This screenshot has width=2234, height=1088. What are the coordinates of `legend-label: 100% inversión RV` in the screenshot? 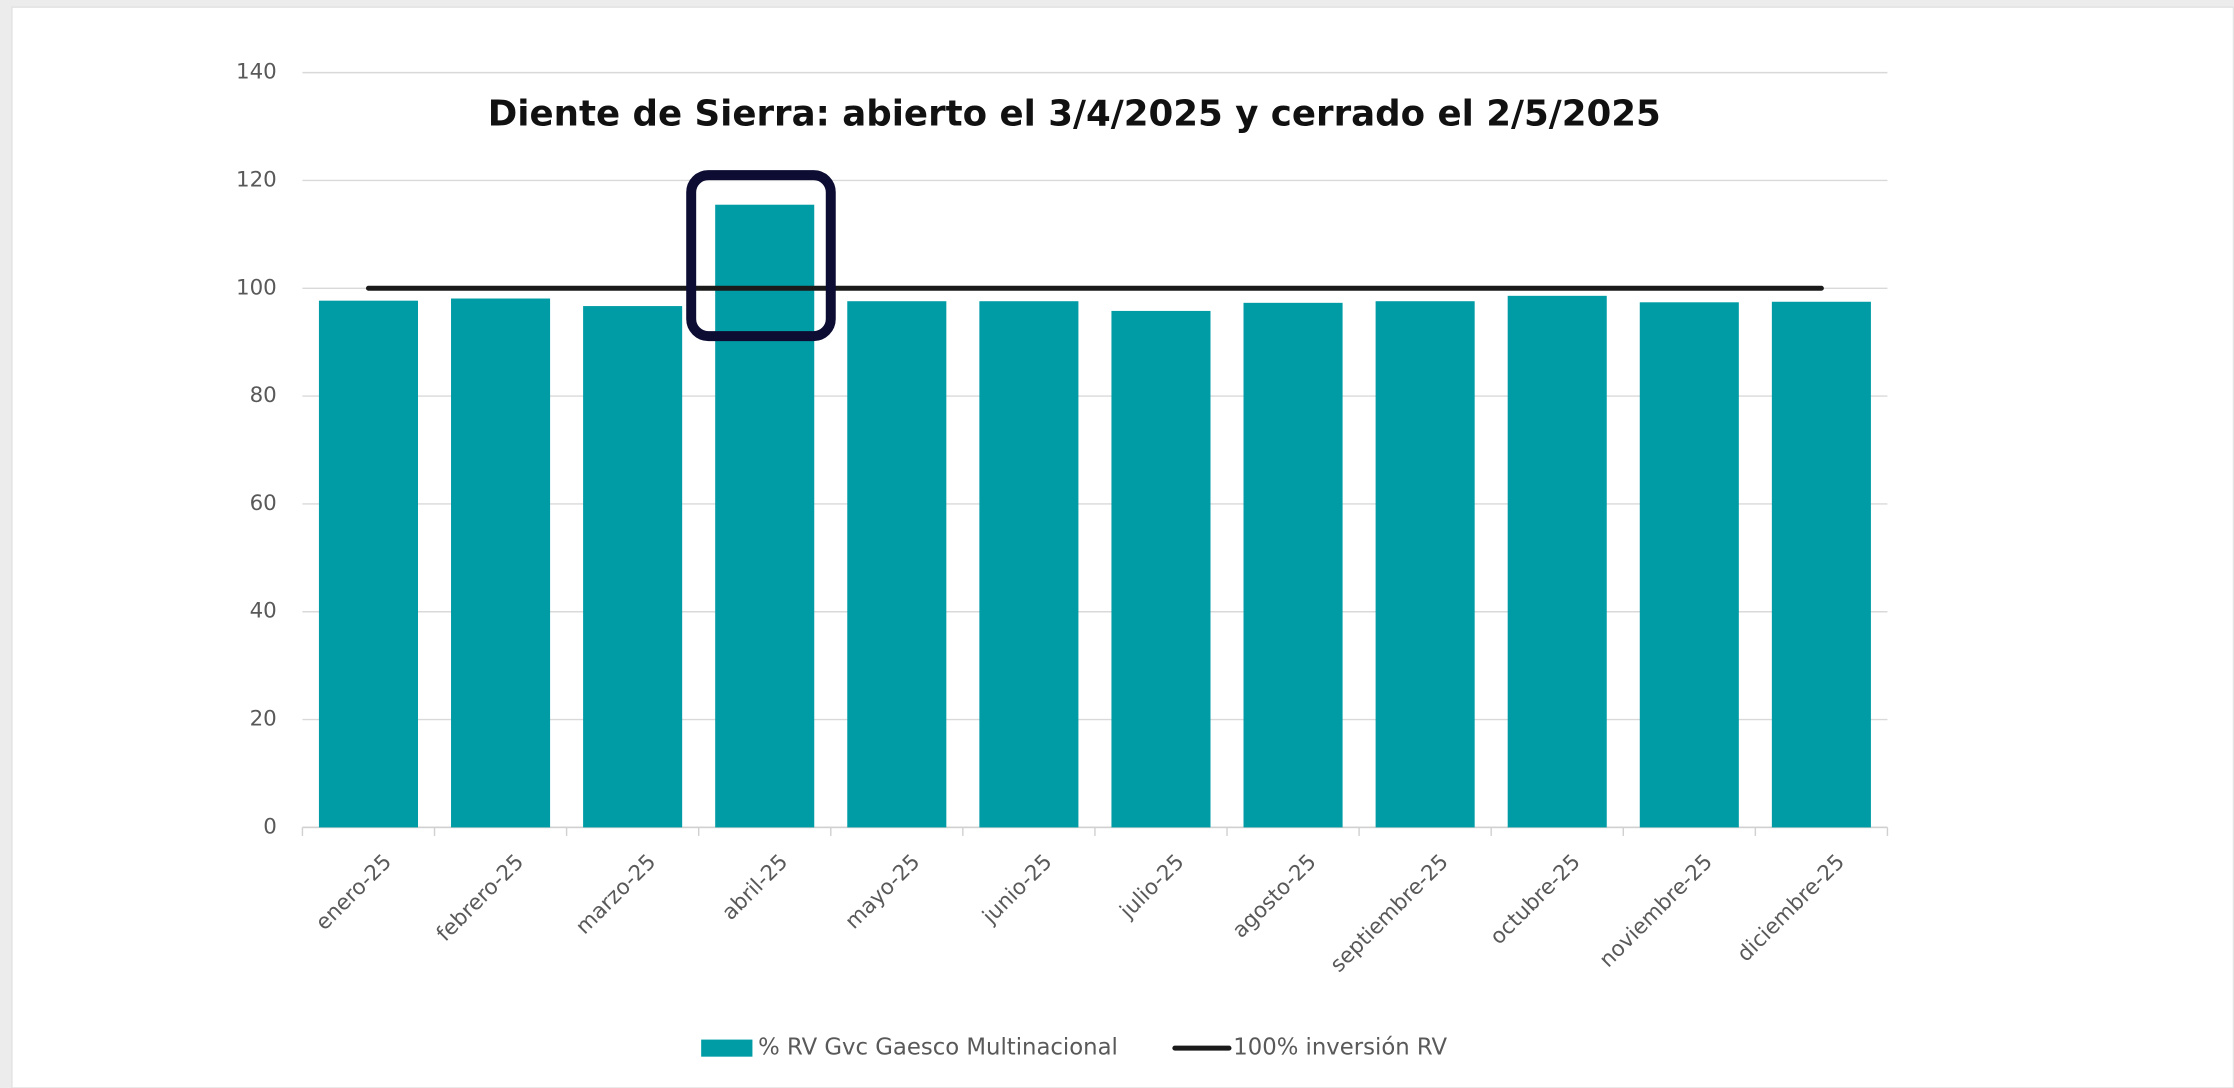 It's located at (1340, 1048).